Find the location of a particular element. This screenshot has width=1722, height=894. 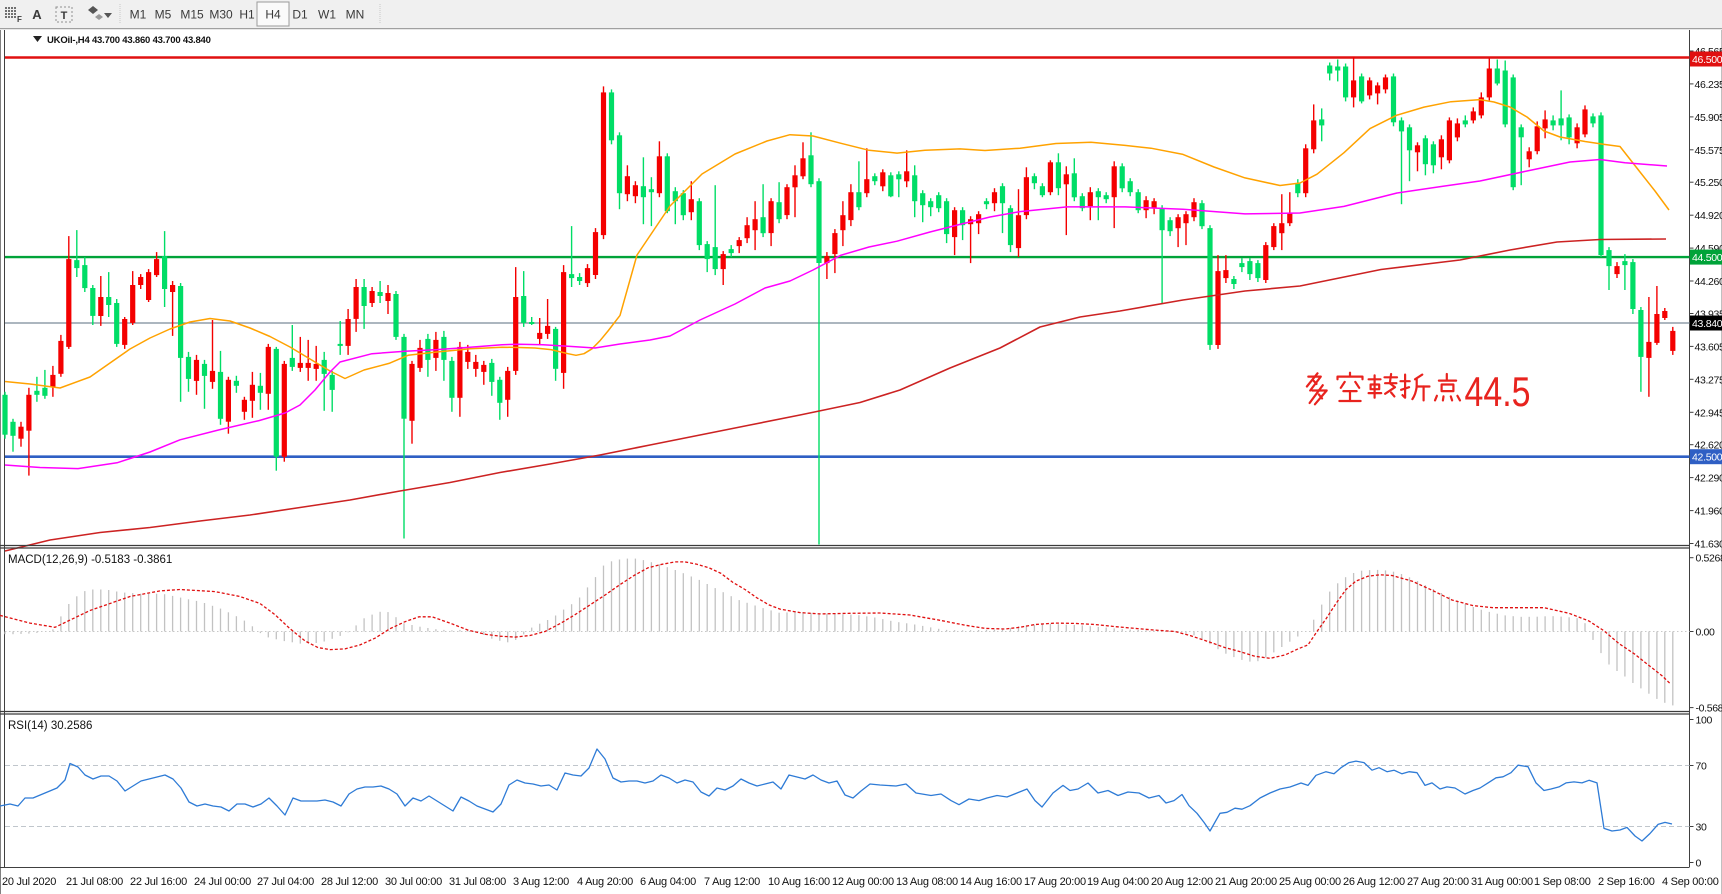

svg-text: 0.00 is located at coordinates (1706, 633).